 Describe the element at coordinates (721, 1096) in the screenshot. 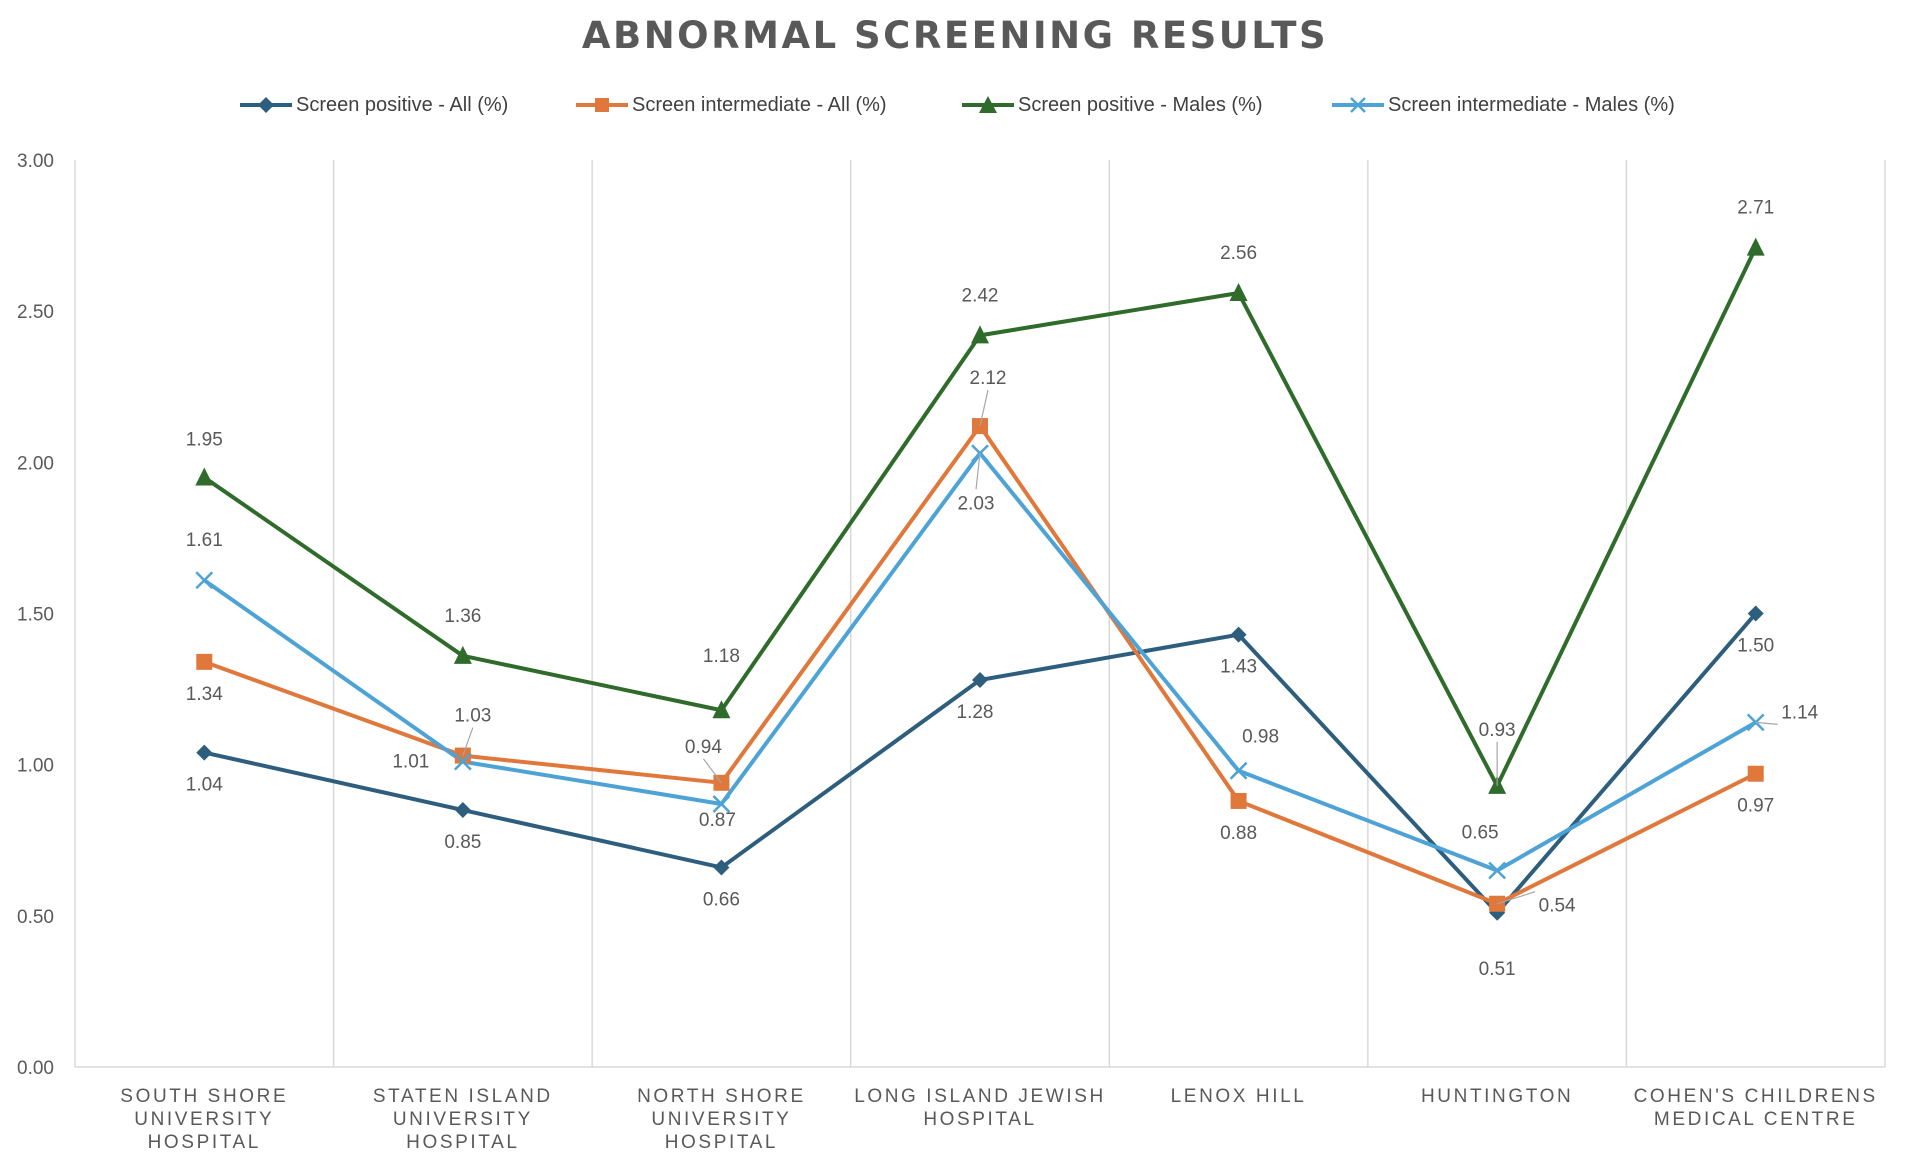

I see `x-tick-label-line: NORTH SHORE` at that location.